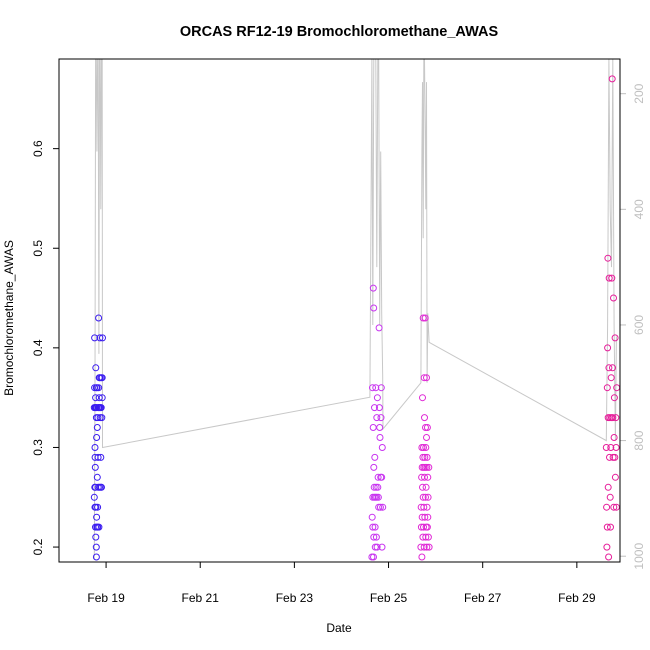  I want to click on x-tick-label: Feb 19, so click(106, 598).